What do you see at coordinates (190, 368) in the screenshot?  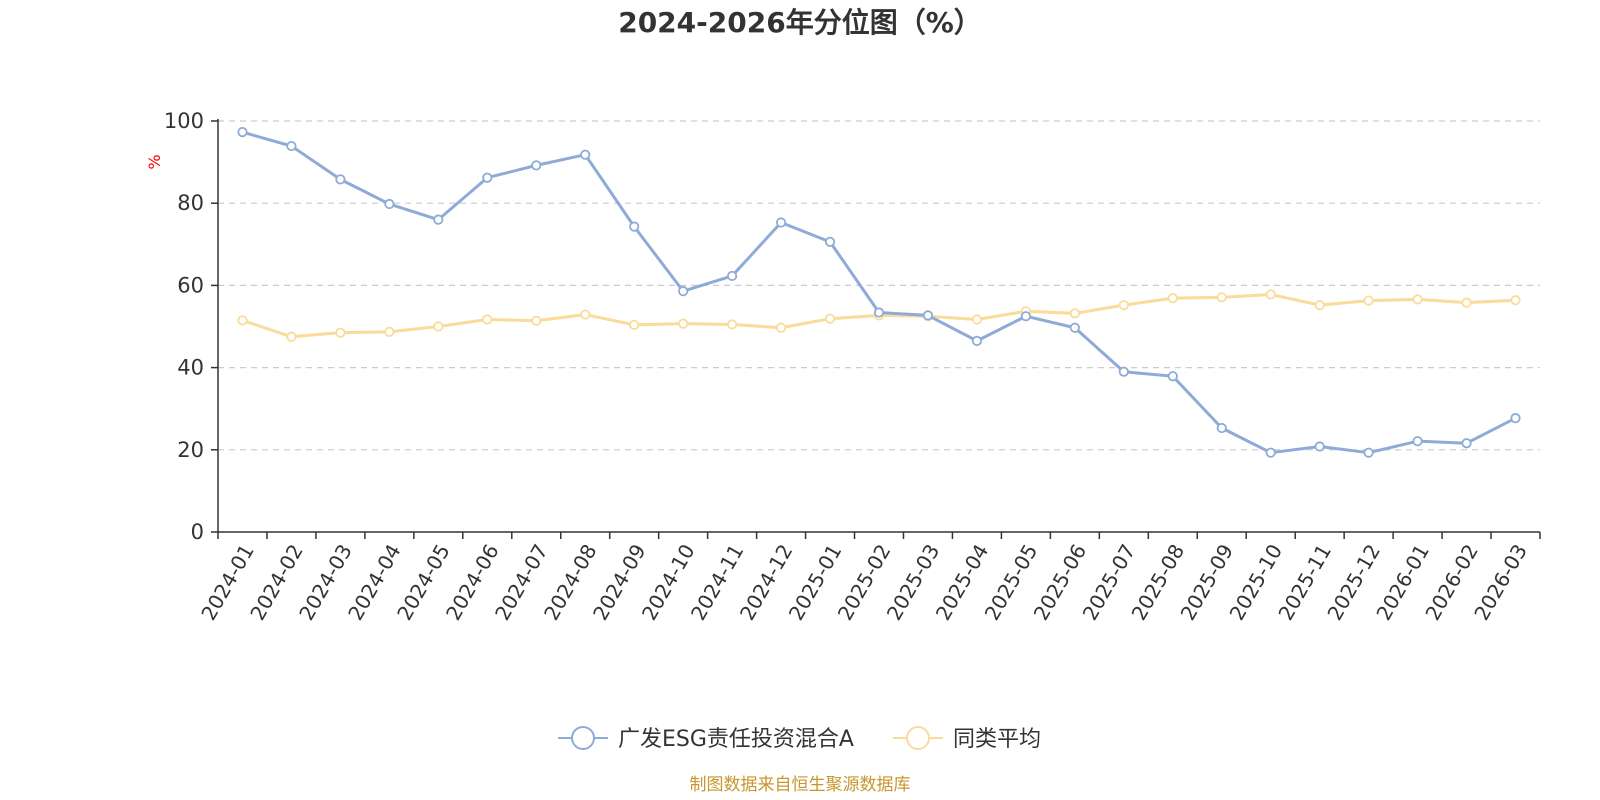 I see `y-tick-label: 40` at bounding box center [190, 368].